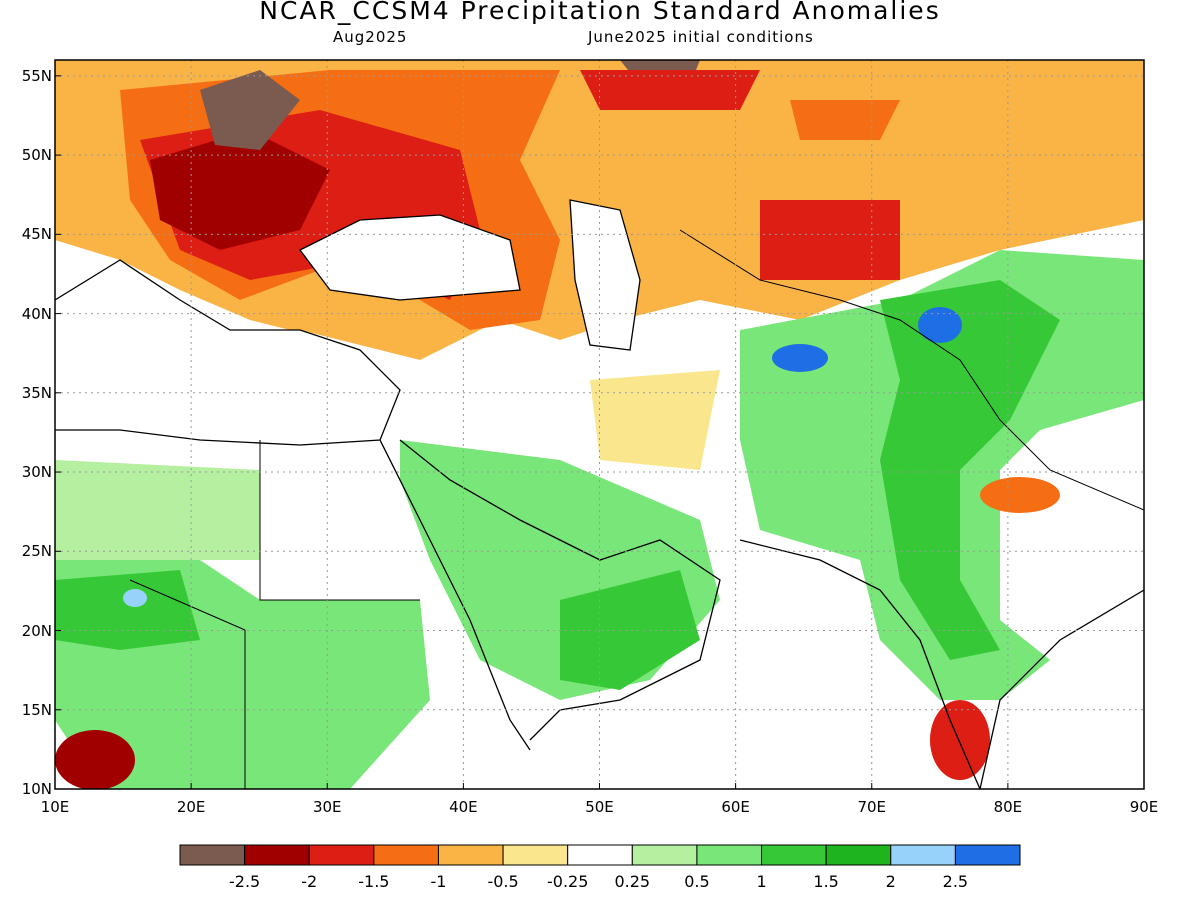  Describe the element at coordinates (36, 234) in the screenshot. I see `lat-label: 45N` at that location.